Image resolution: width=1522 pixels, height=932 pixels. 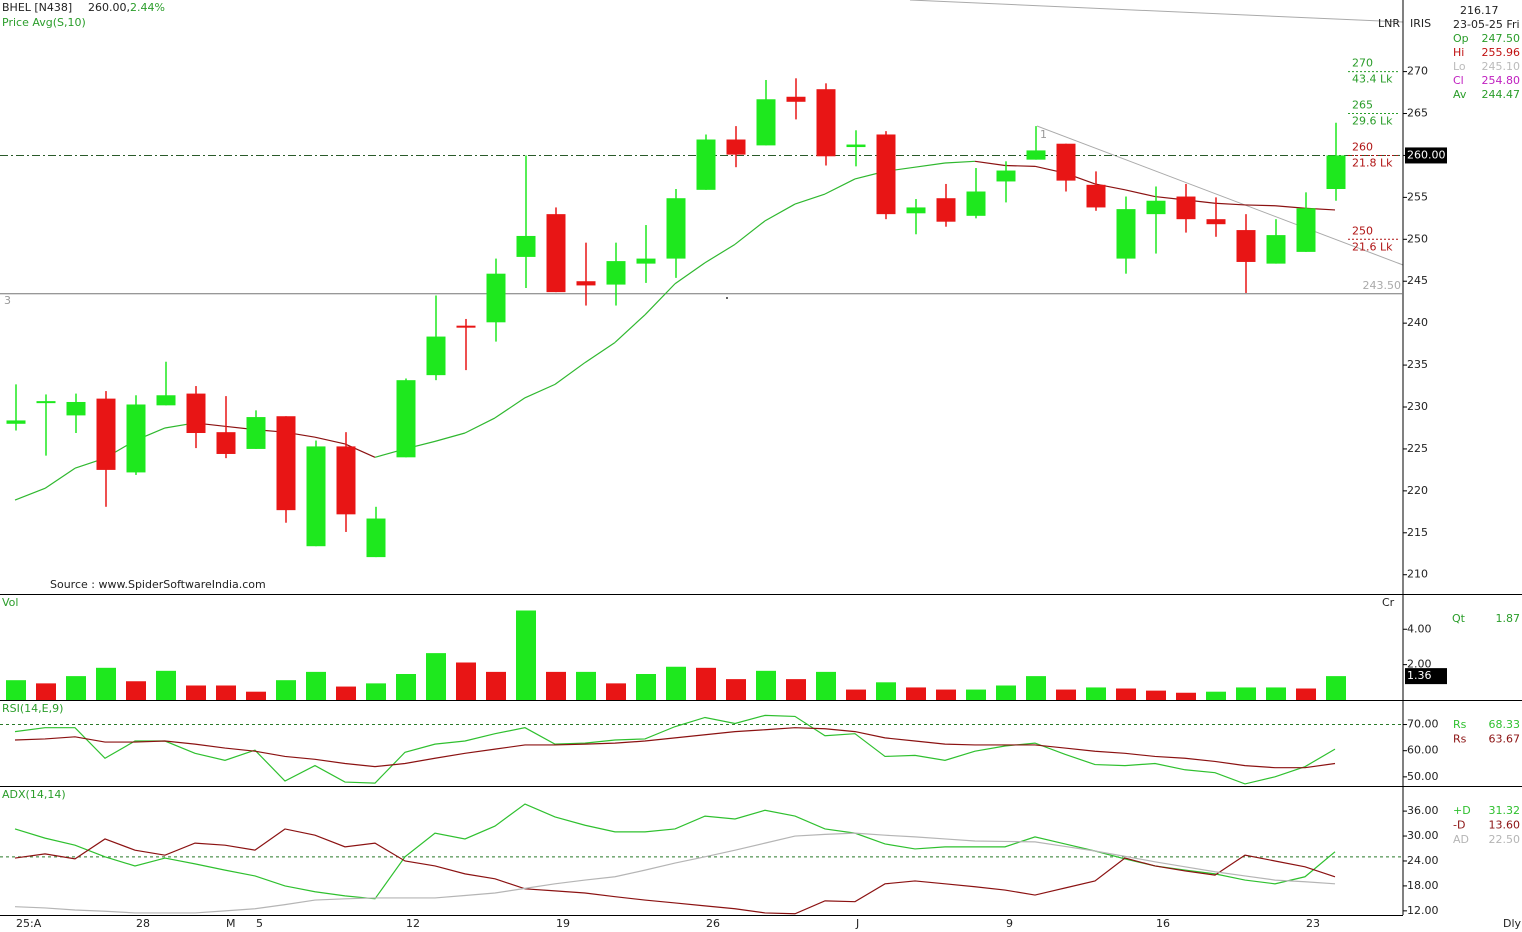 I want to click on level-price: 260, so click(x=1362, y=146).